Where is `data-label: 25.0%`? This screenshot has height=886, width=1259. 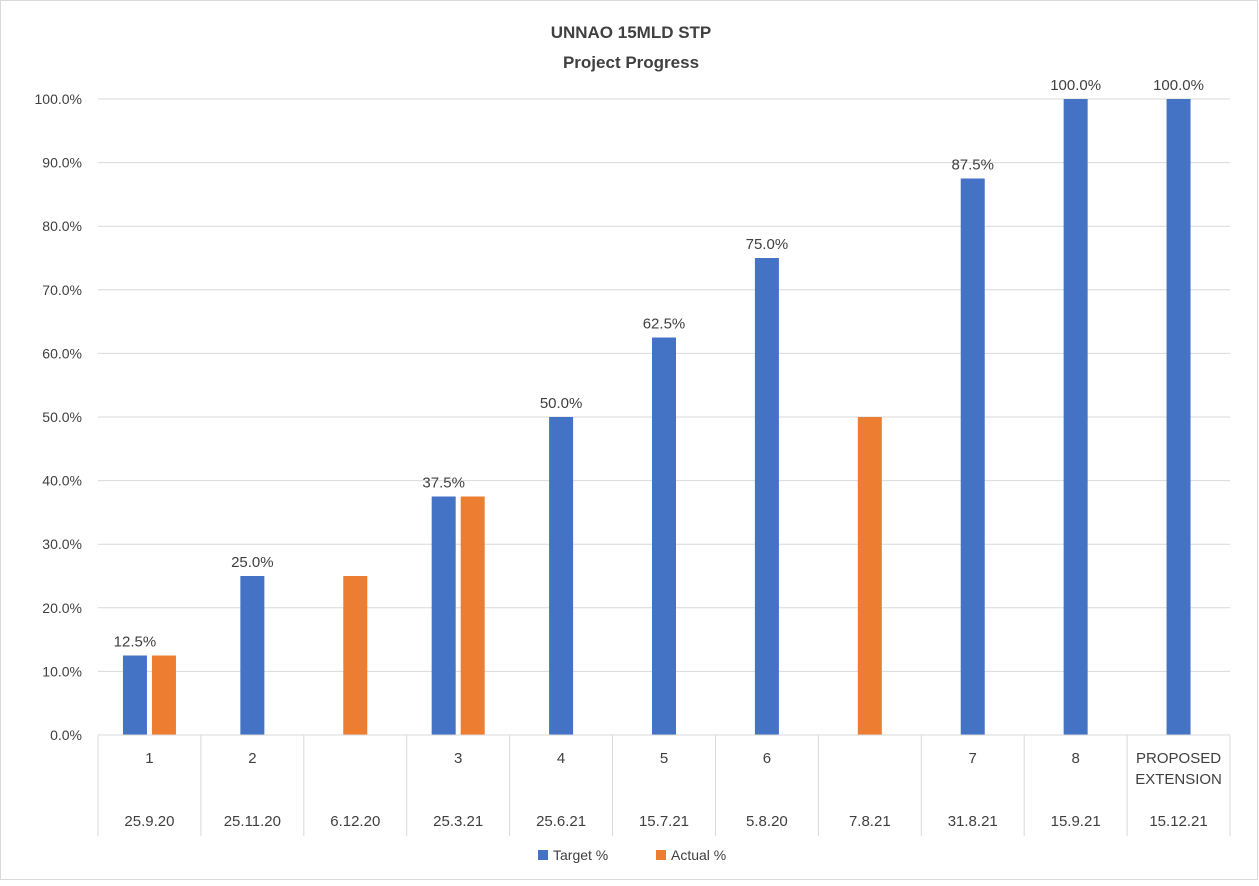
data-label: 25.0% is located at coordinates (252, 562).